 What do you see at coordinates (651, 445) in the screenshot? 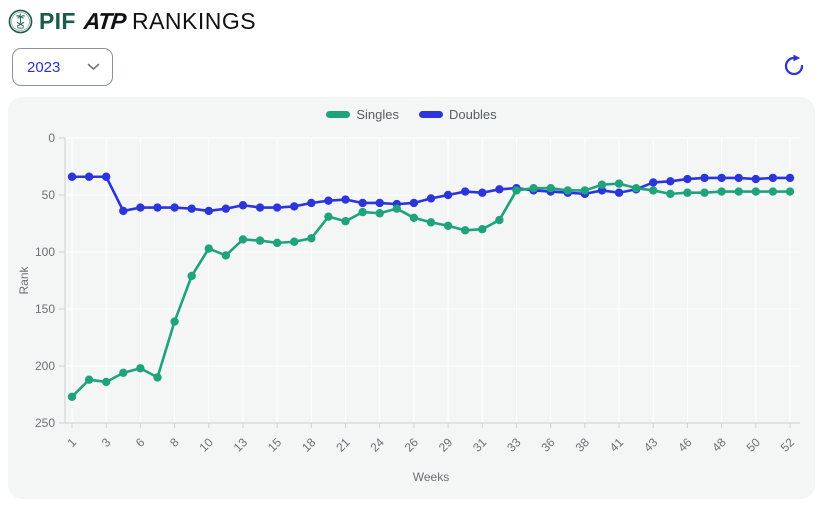
I see `svg-text: 43` at bounding box center [651, 445].